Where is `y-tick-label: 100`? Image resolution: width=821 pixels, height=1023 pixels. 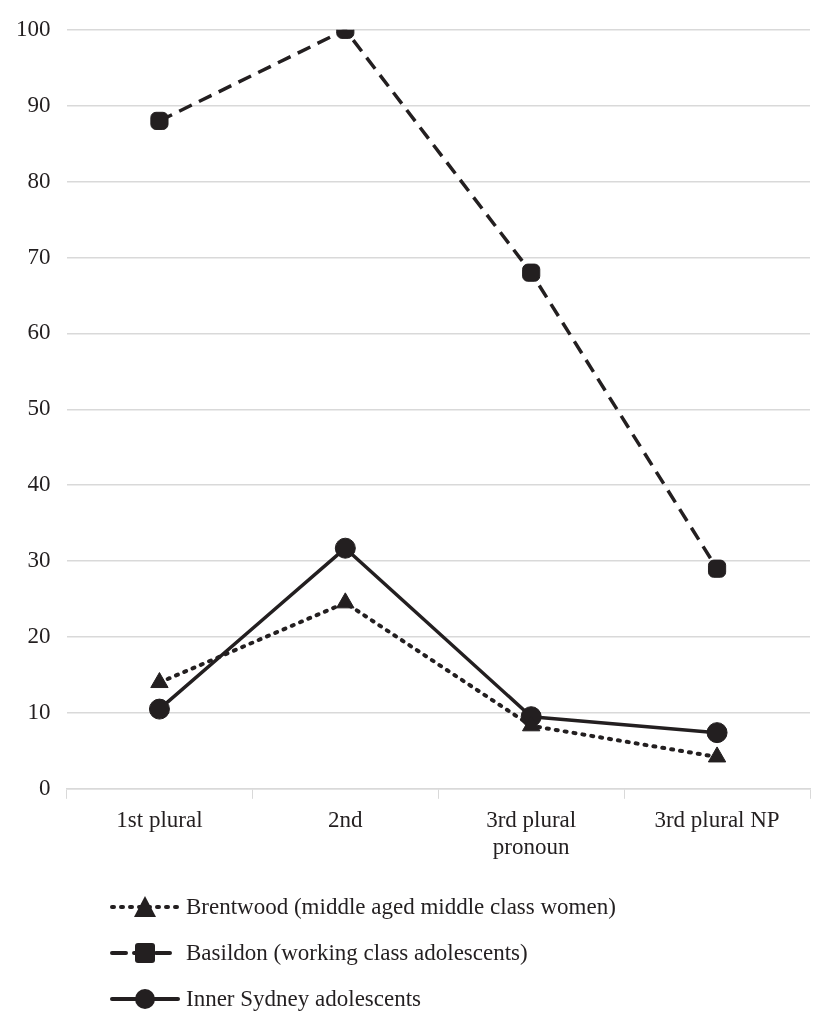
y-tick-label: 100 is located at coordinates (33, 28).